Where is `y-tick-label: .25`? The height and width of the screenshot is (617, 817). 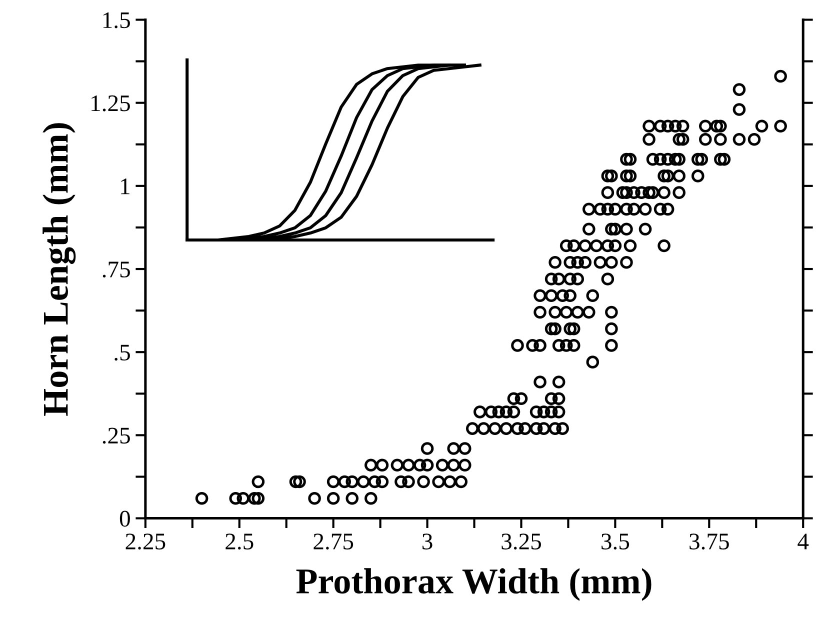 y-tick-label: .25 is located at coordinates (116, 436).